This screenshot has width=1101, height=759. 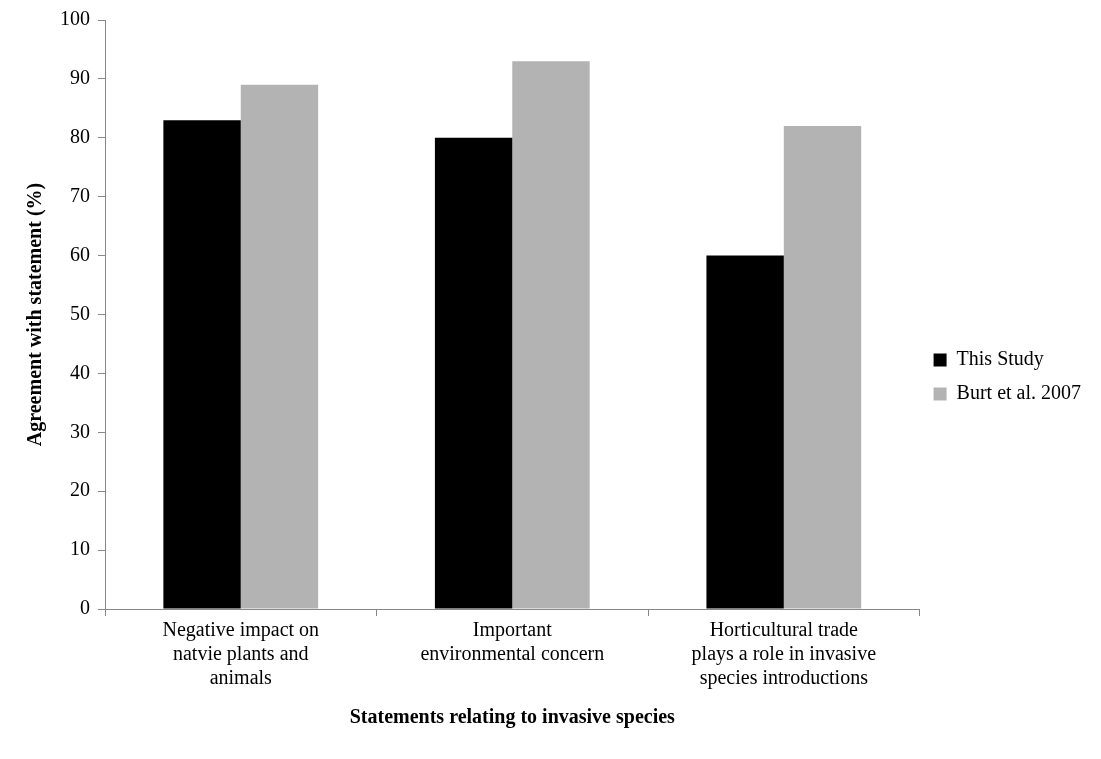 What do you see at coordinates (80, 430) in the screenshot?
I see `y-tick-label: 30` at bounding box center [80, 430].